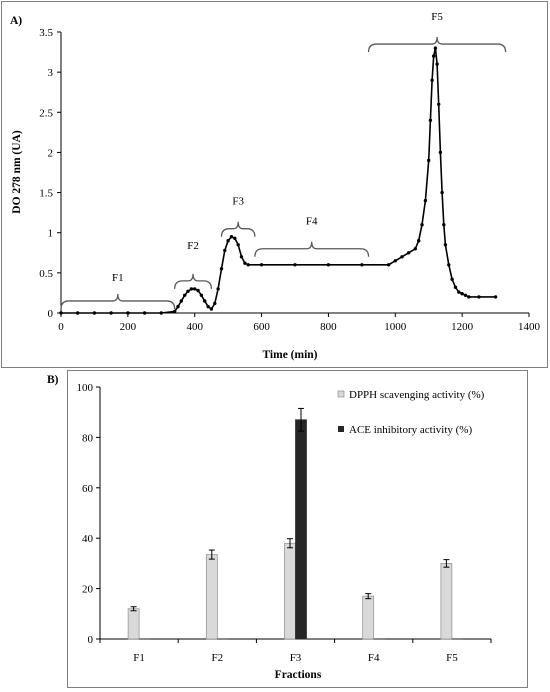 The image size is (550, 692). Describe the element at coordinates (452, 658) in the screenshot. I see `x-tick-label: F5` at that location.